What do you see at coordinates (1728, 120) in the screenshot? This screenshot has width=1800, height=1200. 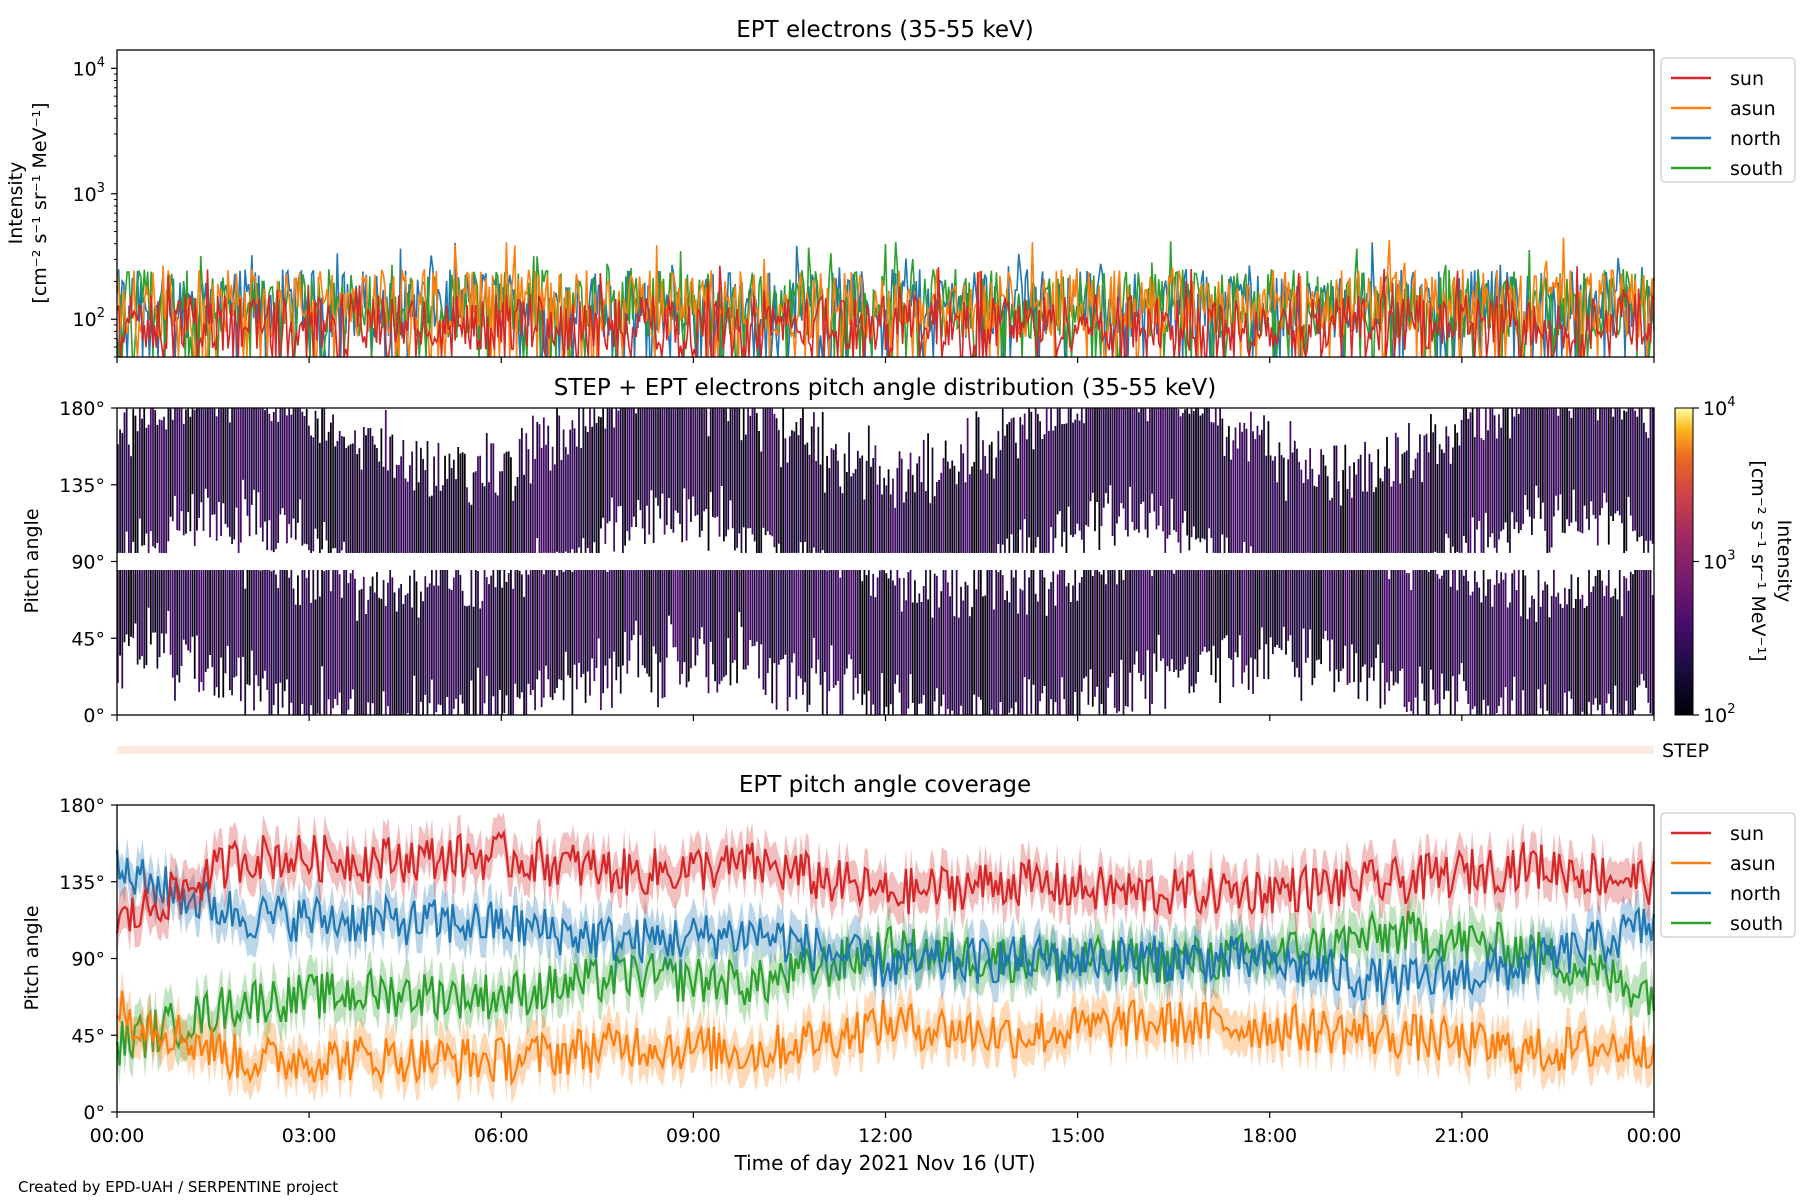 I see `legend-box` at bounding box center [1728, 120].